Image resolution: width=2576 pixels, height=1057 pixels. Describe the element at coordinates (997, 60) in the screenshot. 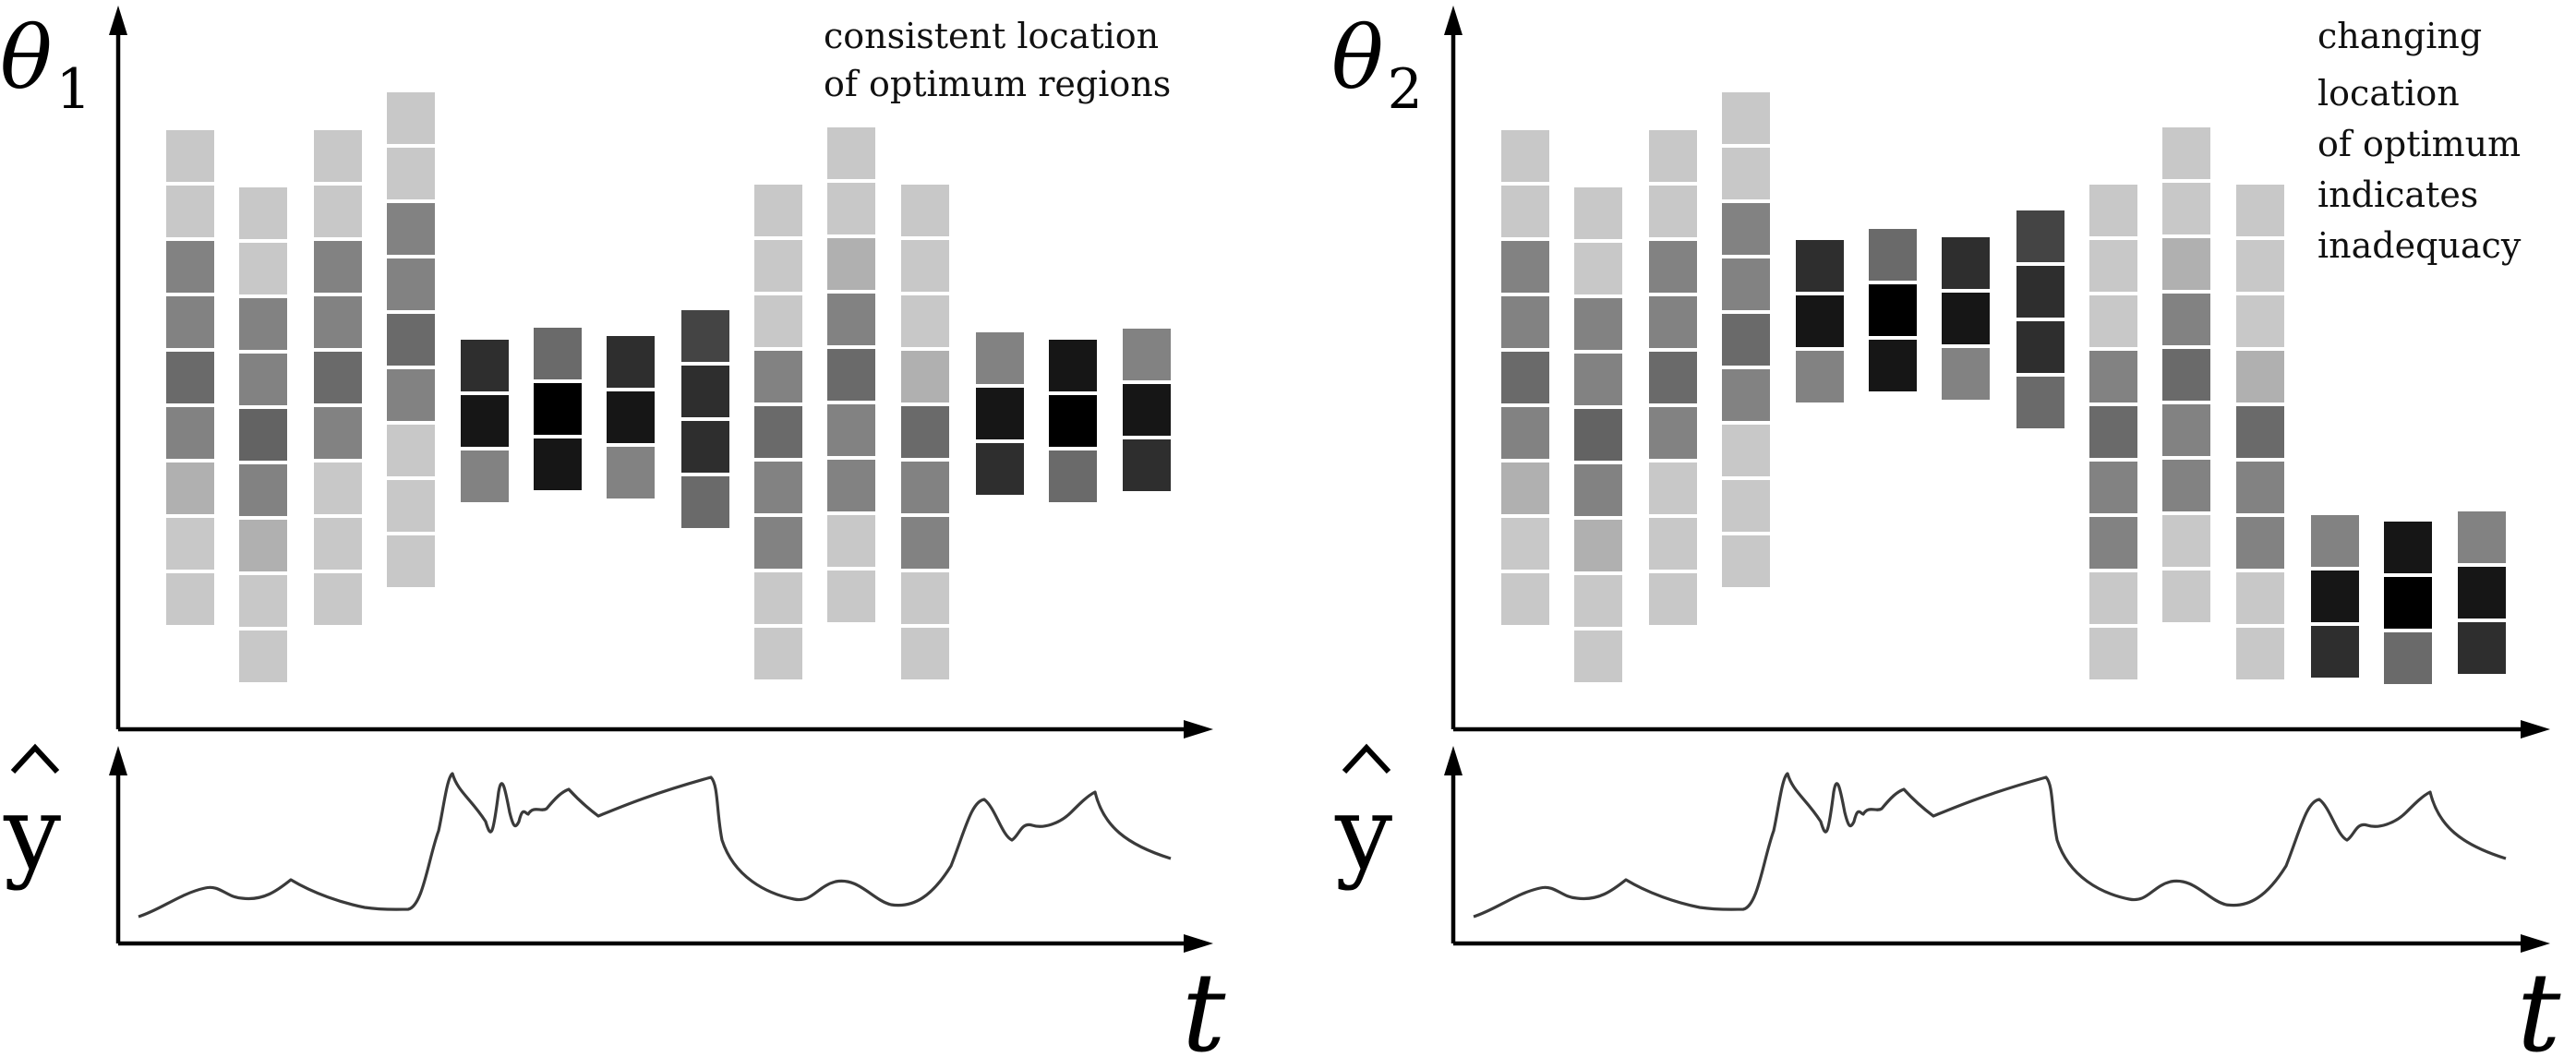

I see `annotation-text: consistent location of optimum regions` at that location.